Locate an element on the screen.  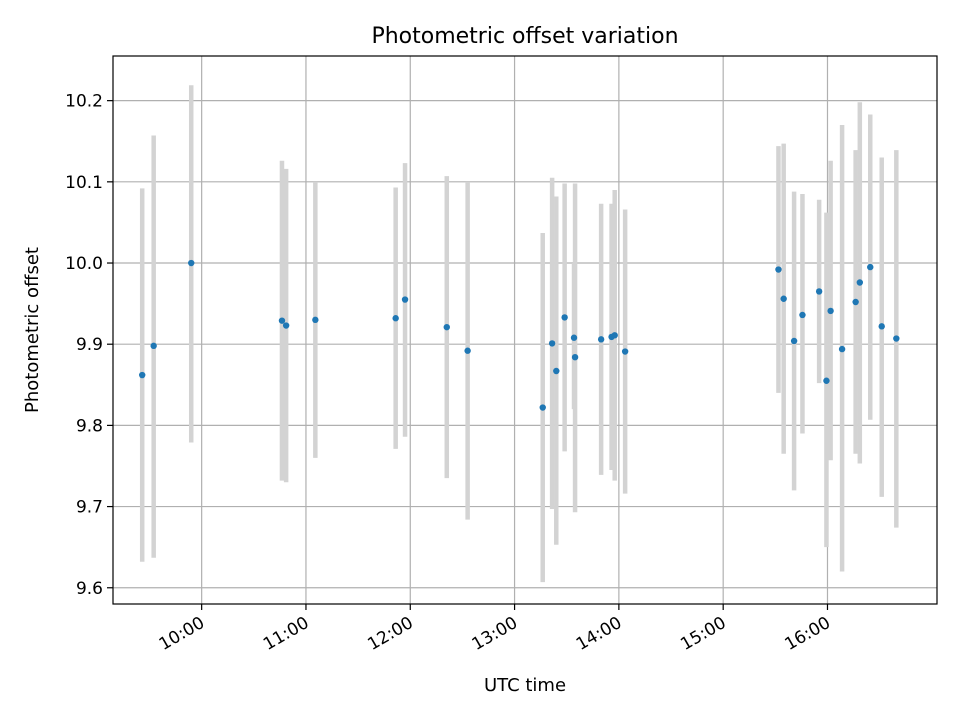
y-tick-label: 9.9 is located at coordinates (89, 345).